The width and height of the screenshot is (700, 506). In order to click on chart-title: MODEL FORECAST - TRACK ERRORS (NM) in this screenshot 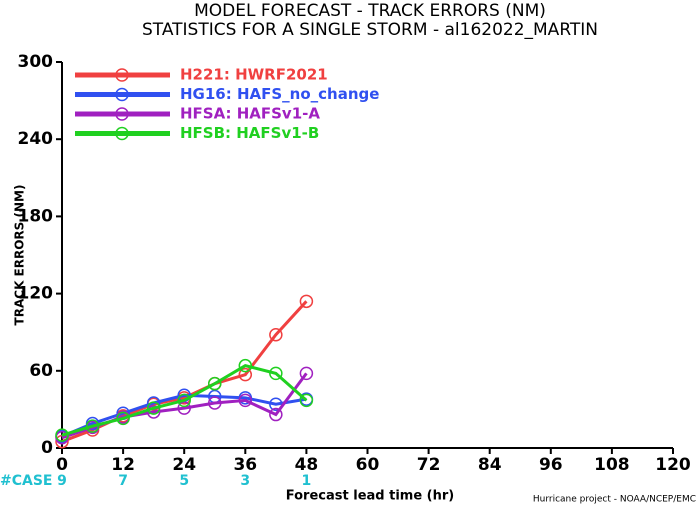, I will do `click(370, 11)`.